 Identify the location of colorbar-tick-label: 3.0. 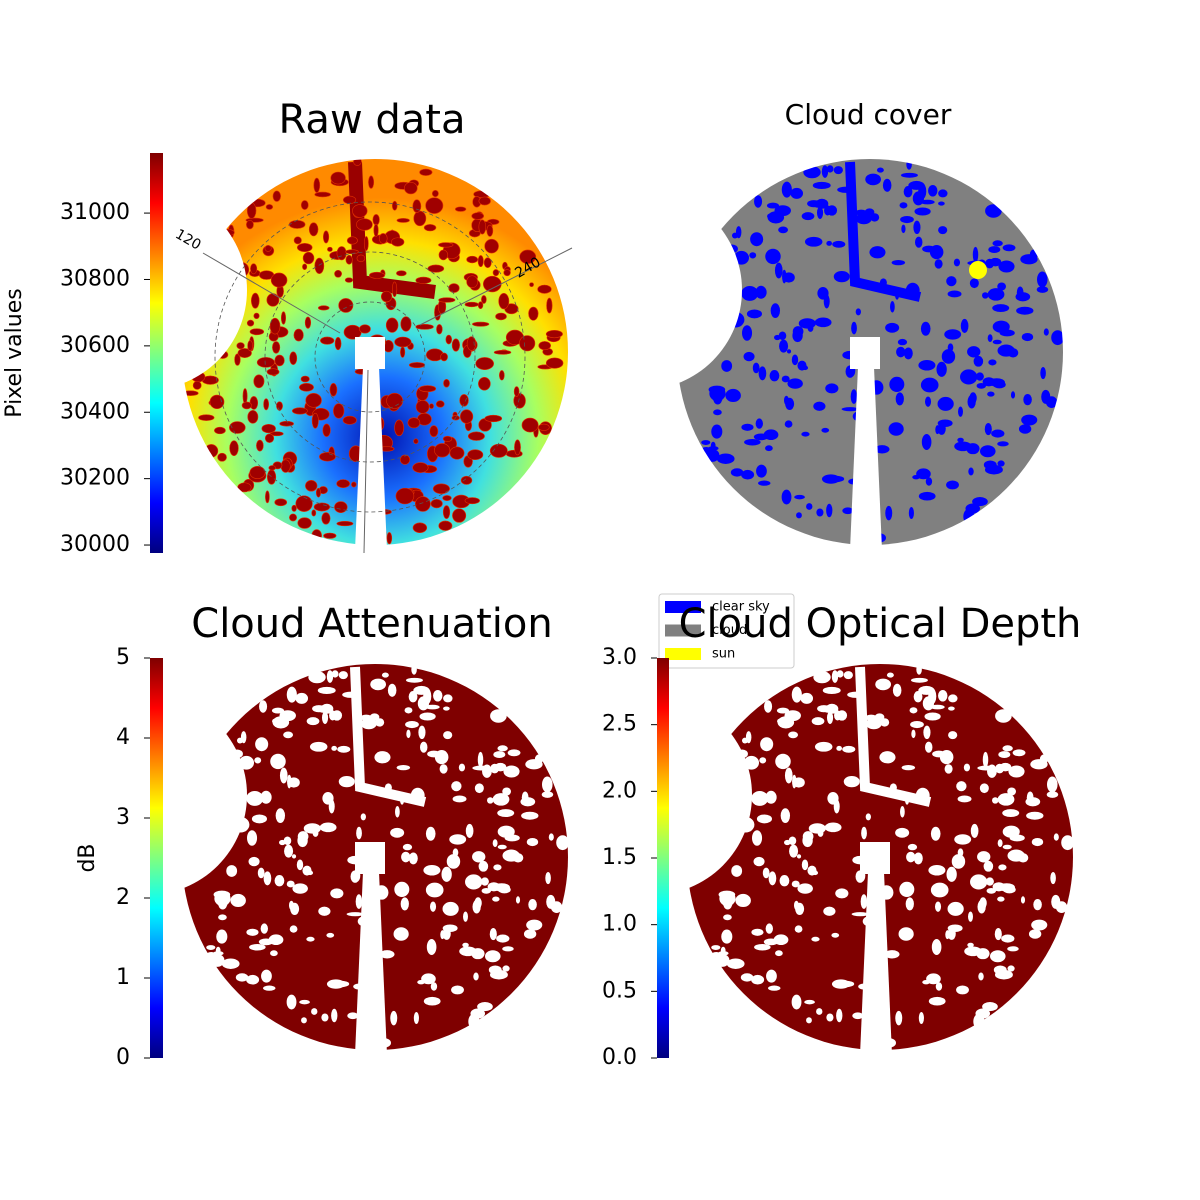
(619, 657).